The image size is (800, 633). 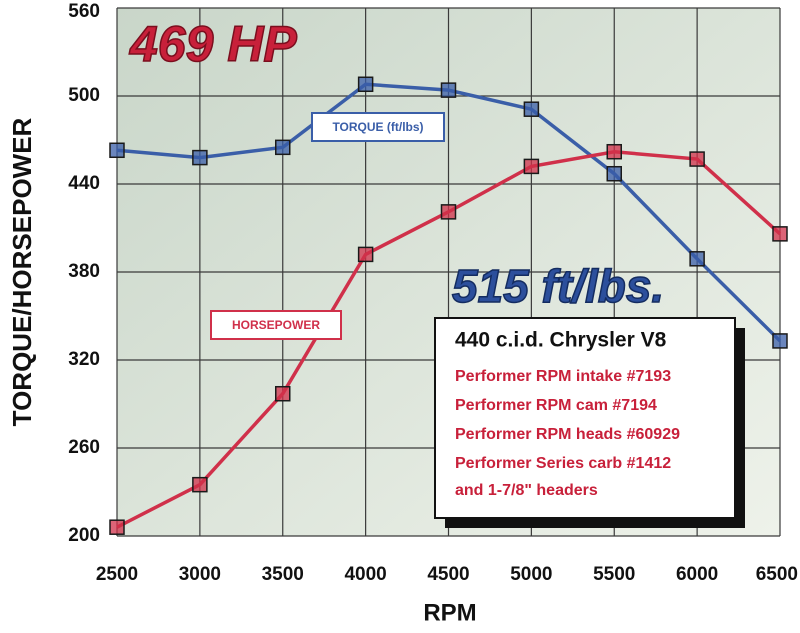 What do you see at coordinates (531, 574) in the screenshot?
I see `x-tick-label: 5000` at bounding box center [531, 574].